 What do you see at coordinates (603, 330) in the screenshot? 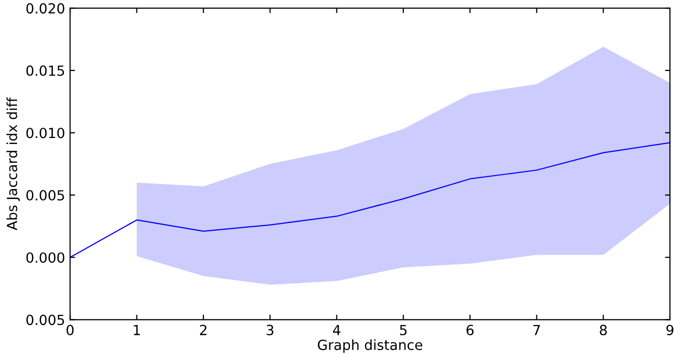
I see `x-tick-label: 8` at bounding box center [603, 330].